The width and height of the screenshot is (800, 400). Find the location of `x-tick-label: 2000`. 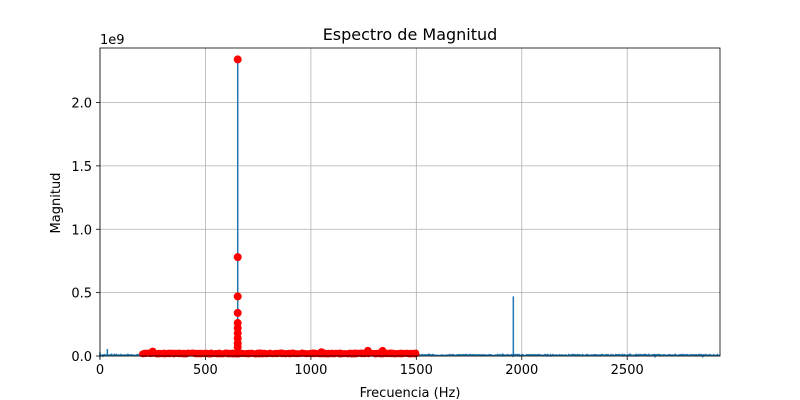

x-tick-label: 2000 is located at coordinates (521, 370).